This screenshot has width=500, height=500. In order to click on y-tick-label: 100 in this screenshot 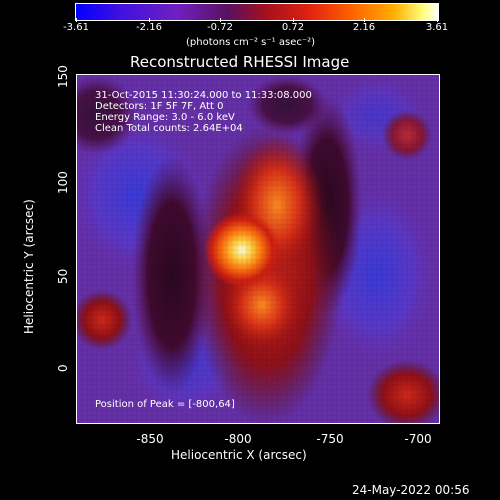, I will do `click(63, 182)`.